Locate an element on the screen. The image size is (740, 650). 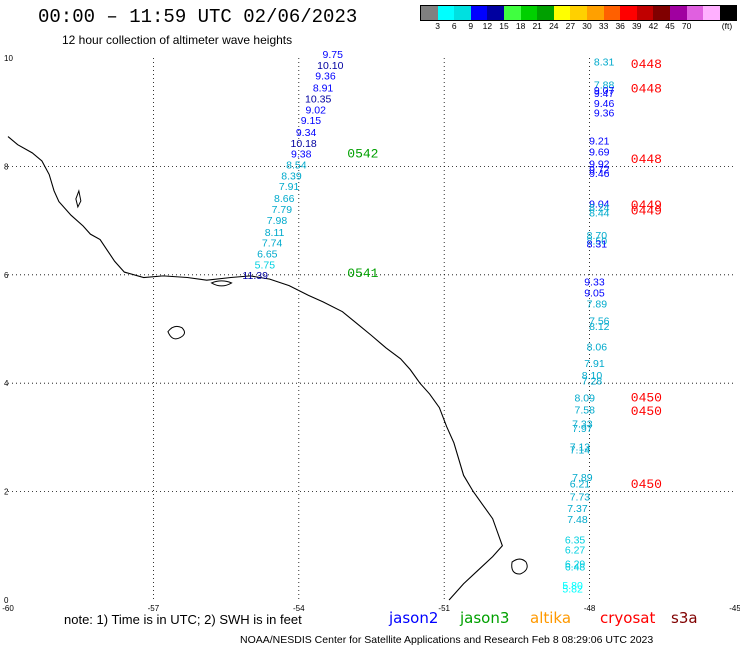
legend-label: 42 is located at coordinates (653, 26).